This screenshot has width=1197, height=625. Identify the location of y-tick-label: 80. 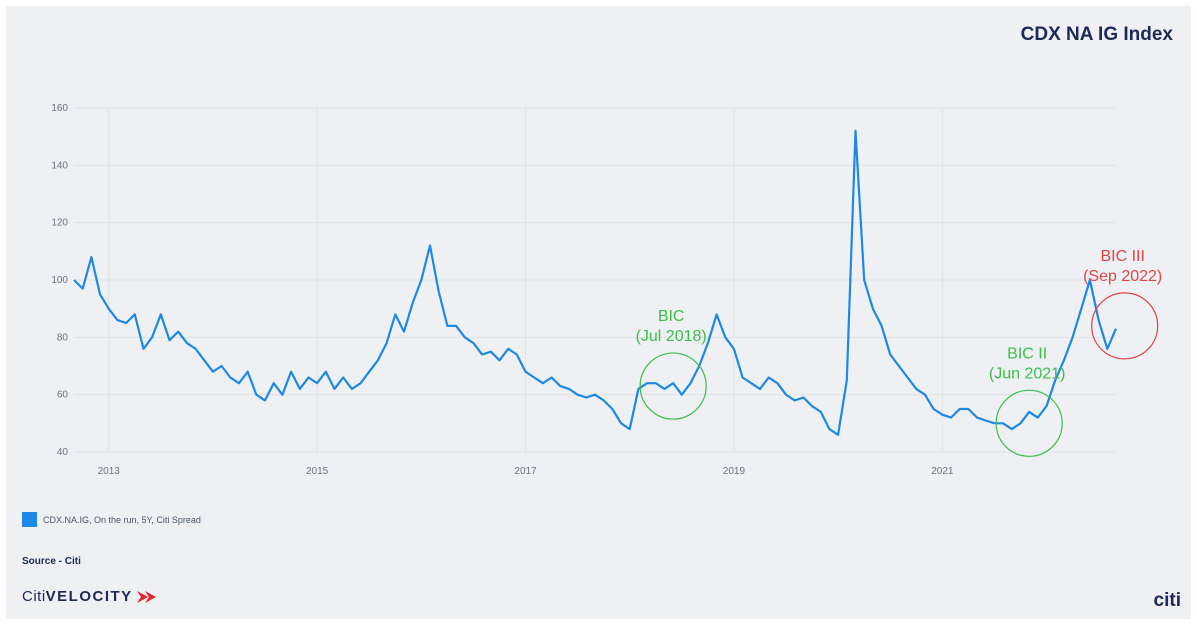
(63, 337).